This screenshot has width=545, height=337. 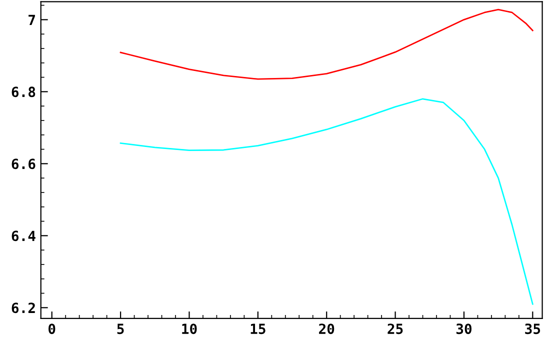 What do you see at coordinates (24, 236) in the screenshot?
I see `y-tick-label: 6.4` at bounding box center [24, 236].